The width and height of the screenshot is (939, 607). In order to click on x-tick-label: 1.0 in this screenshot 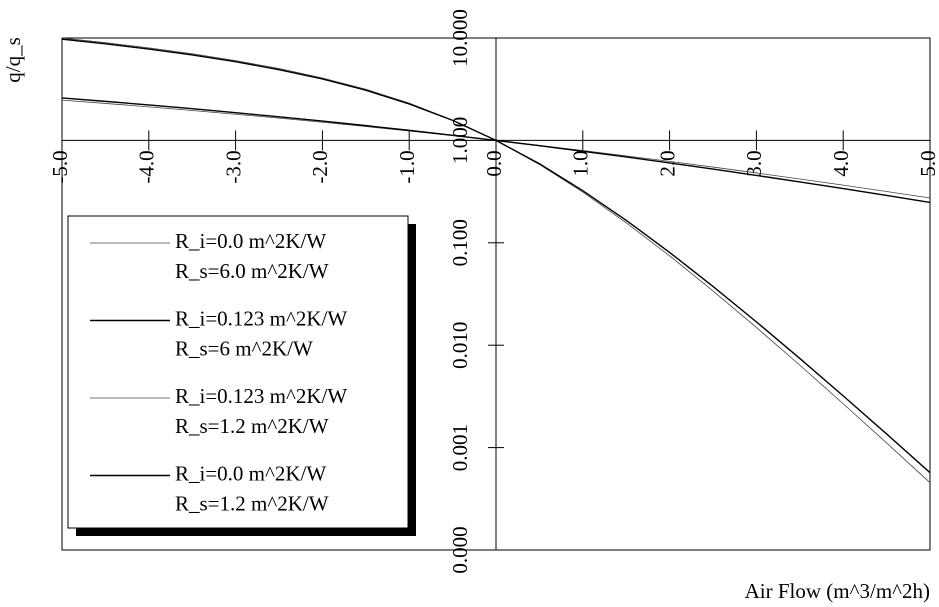, I will do `click(581, 163)`.